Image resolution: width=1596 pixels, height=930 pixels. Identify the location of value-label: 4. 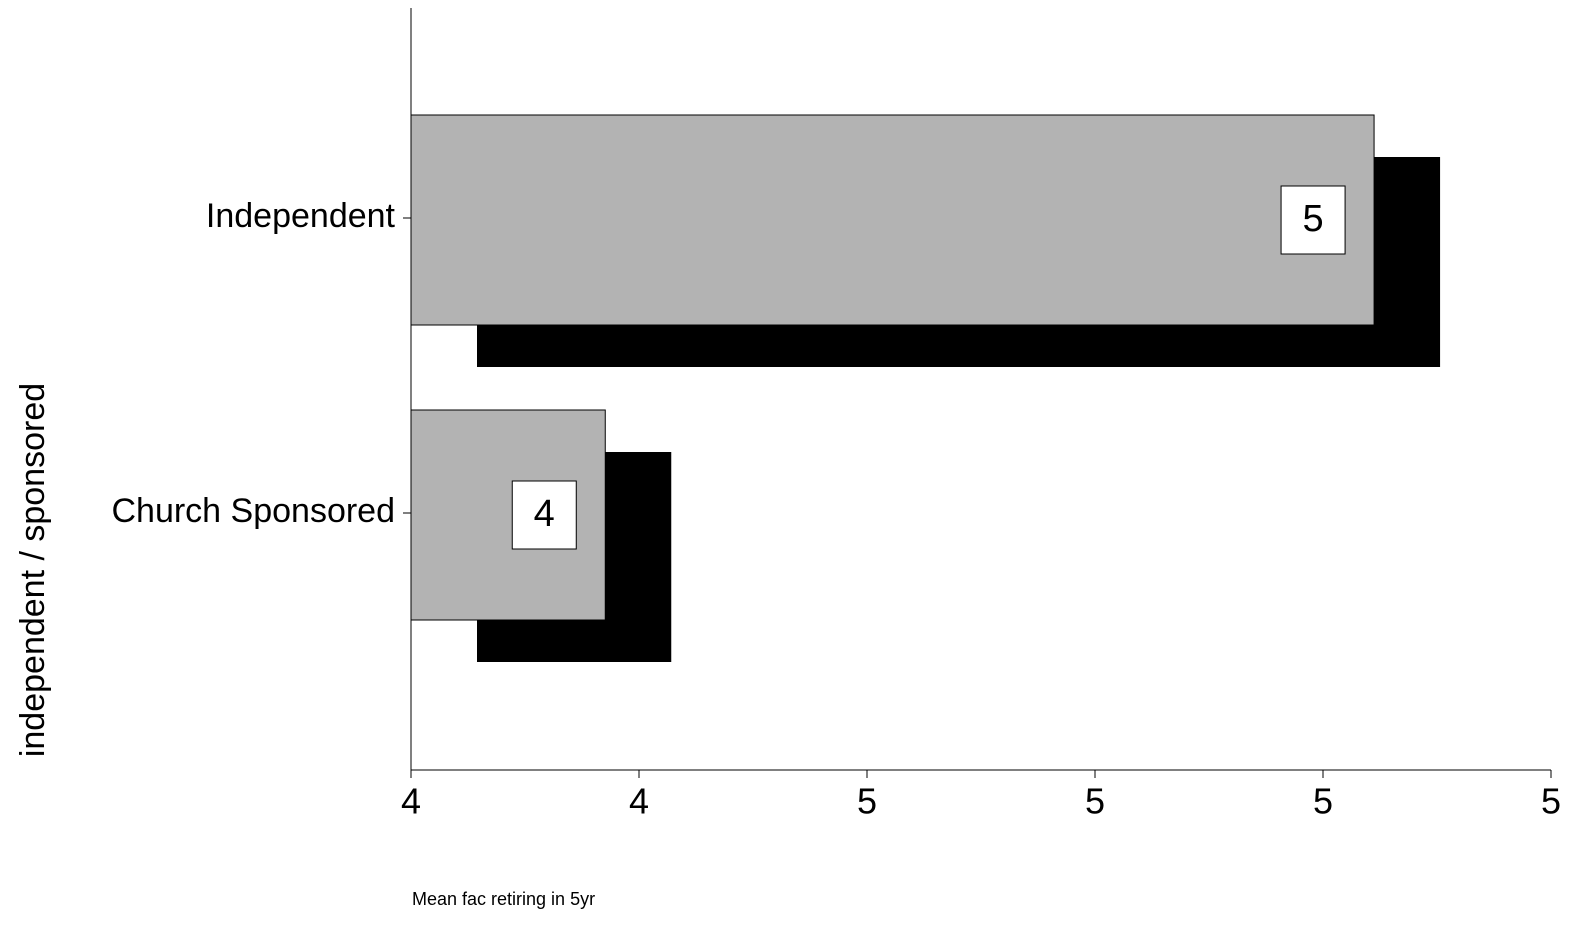
(544, 514).